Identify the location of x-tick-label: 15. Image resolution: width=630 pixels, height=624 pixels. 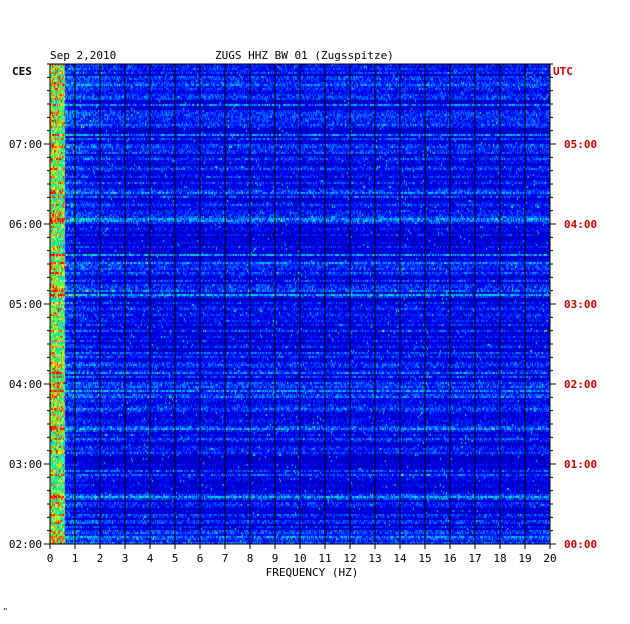
(424, 558).